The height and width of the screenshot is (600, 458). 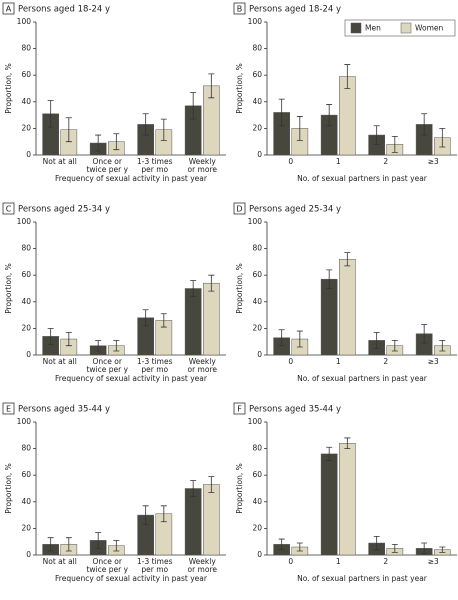 I want to click on panel-title: Persons aged 35-44 y, so click(x=64, y=410).